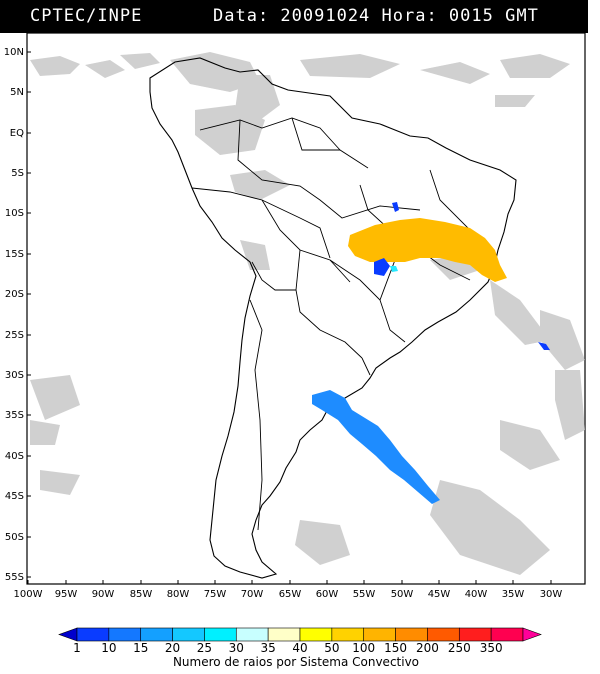 Image resolution: width=600 pixels, height=674 pixels. Describe the element at coordinates (395, 648) in the screenshot. I see `legend-tick-label: 150` at that location.